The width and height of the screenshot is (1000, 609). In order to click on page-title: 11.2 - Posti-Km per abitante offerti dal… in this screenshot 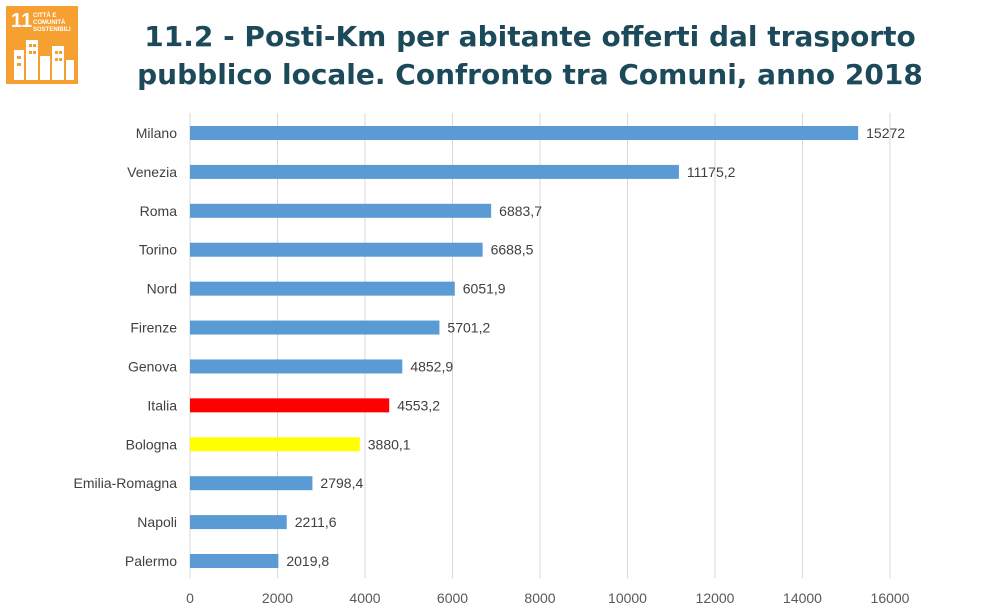, I will do `click(530, 56)`.